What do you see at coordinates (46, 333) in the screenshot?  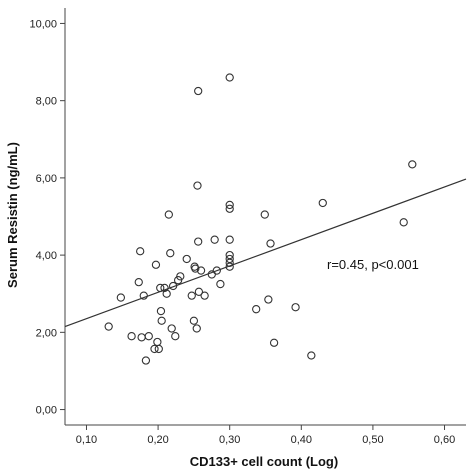 I see `y-tick-label: 2,00` at bounding box center [46, 333].